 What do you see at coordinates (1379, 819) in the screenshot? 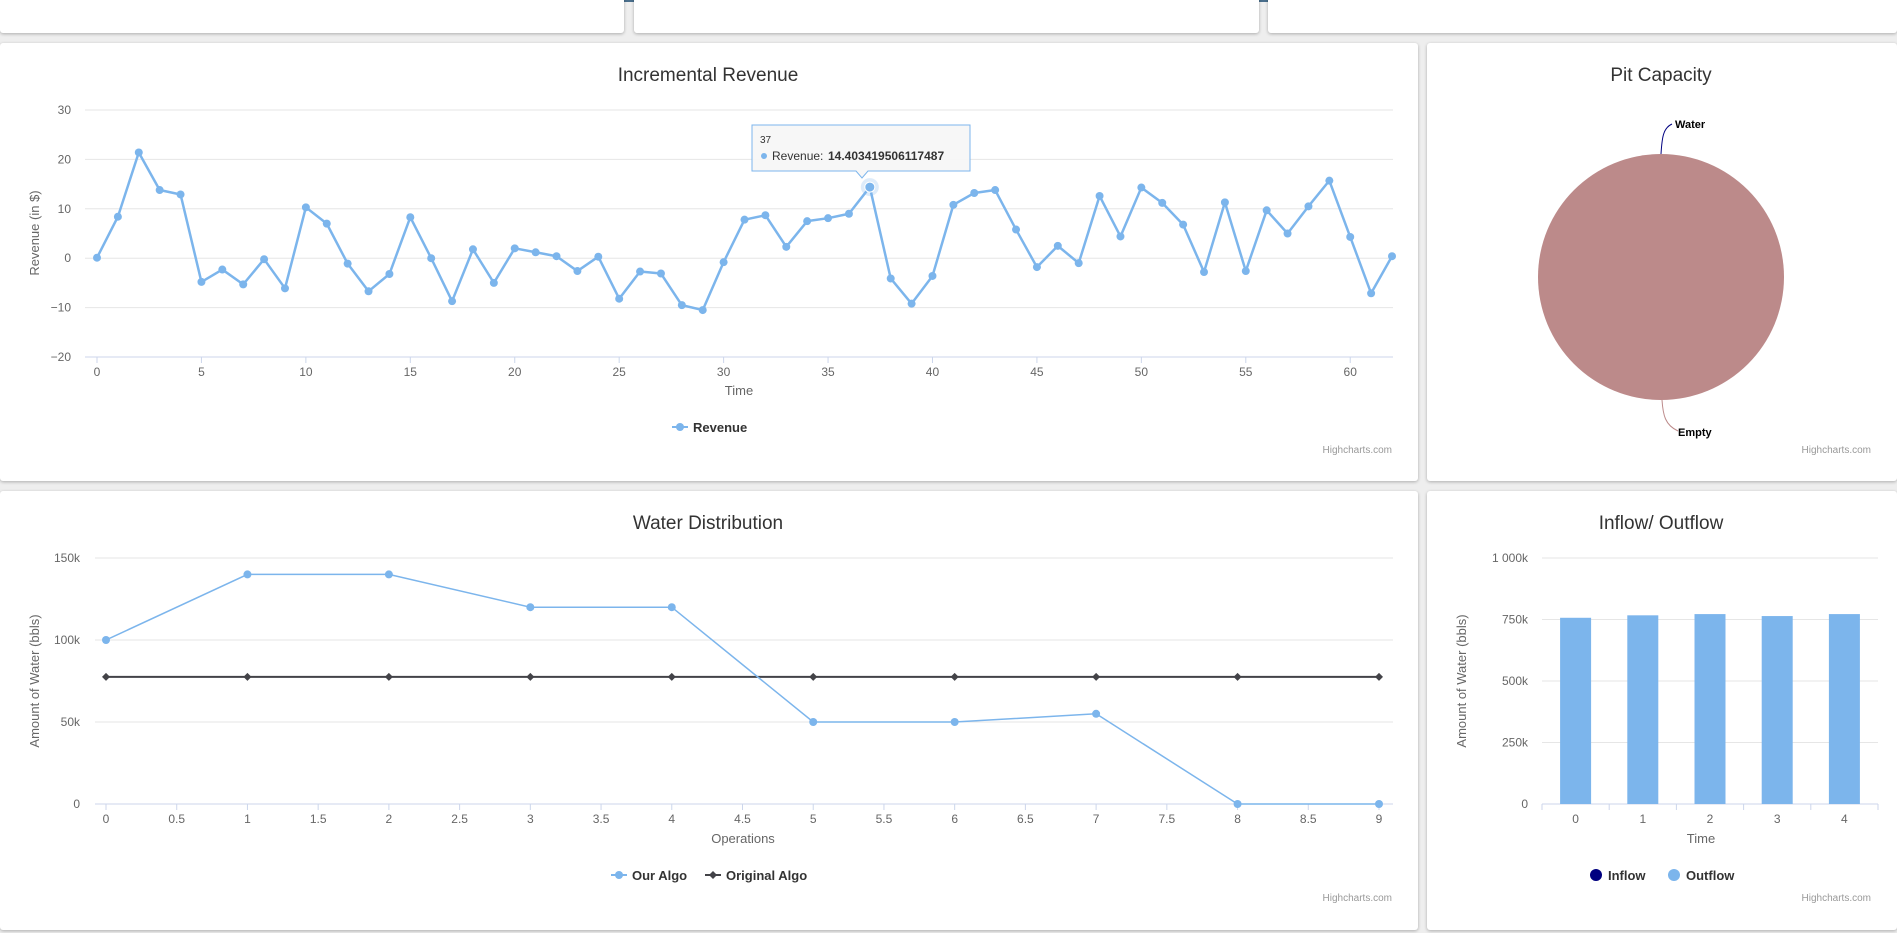
I see `x-tick-label: 9` at bounding box center [1379, 819].